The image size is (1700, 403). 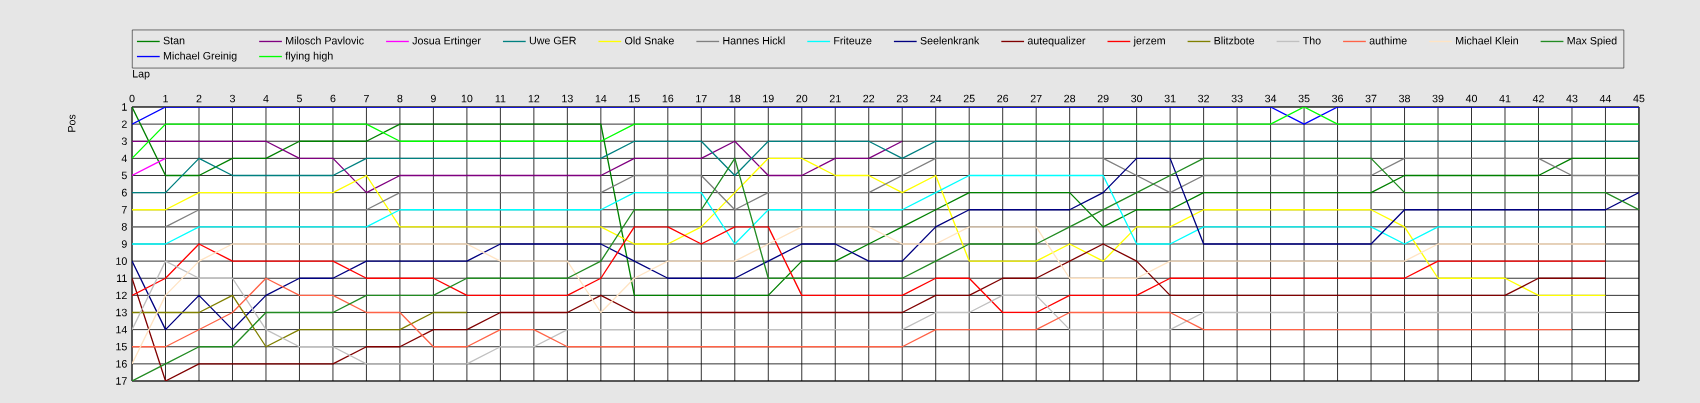 I want to click on legend-label: Blitzbote, so click(x=1234, y=40).